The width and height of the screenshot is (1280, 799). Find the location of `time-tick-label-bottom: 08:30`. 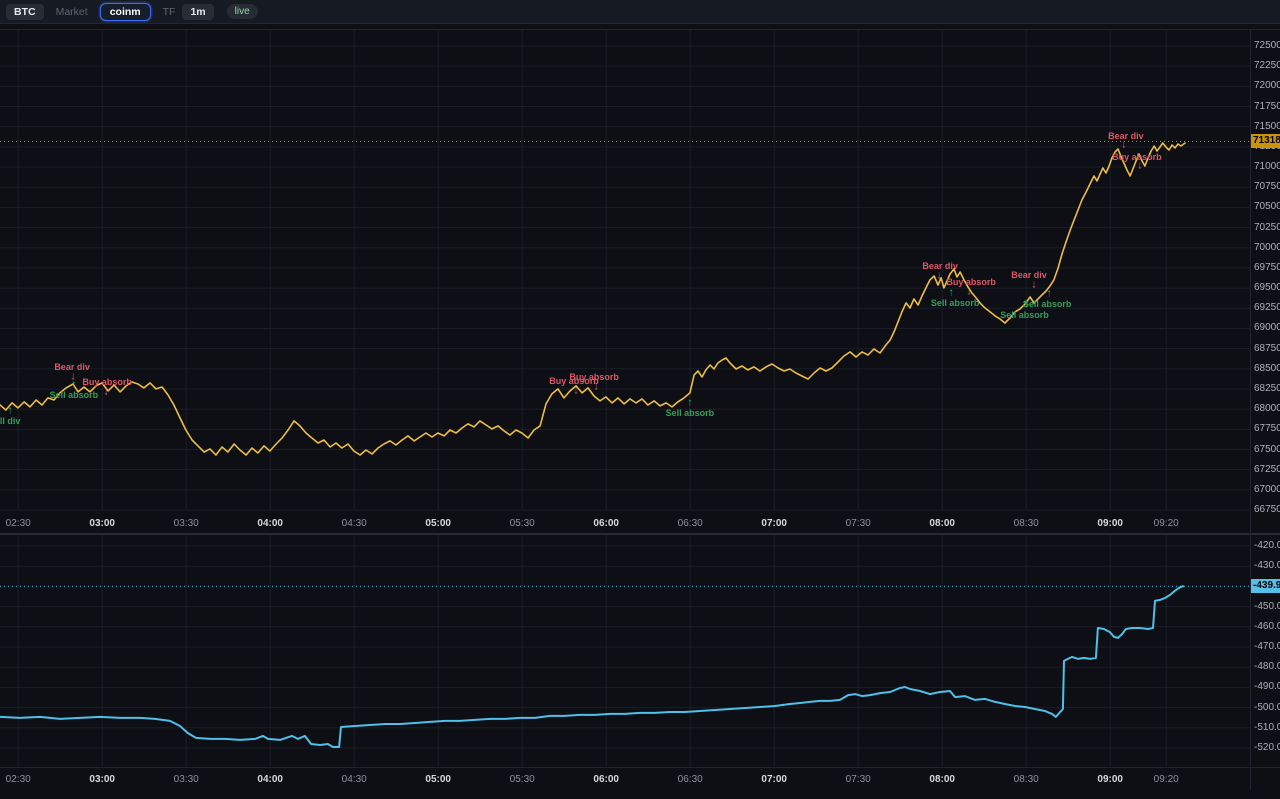

time-tick-label-bottom: 08:30 is located at coordinates (1026, 779).